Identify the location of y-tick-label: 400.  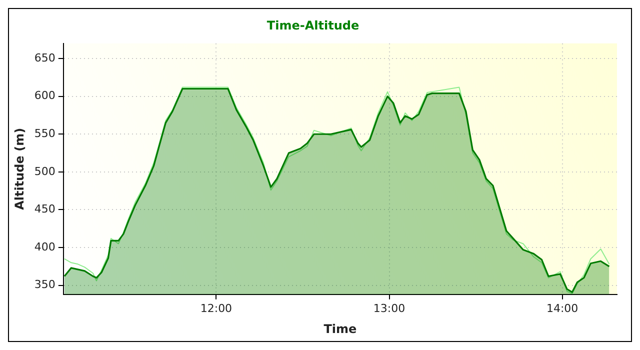
(45, 247).